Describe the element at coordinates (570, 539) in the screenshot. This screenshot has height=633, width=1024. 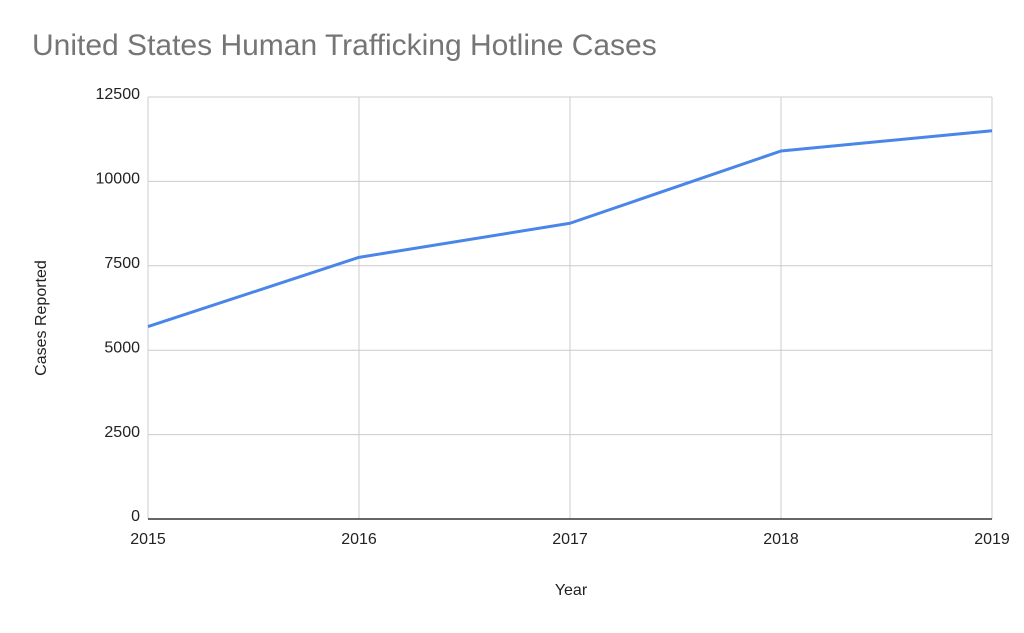
I see `x-tick-label: 2017` at that location.